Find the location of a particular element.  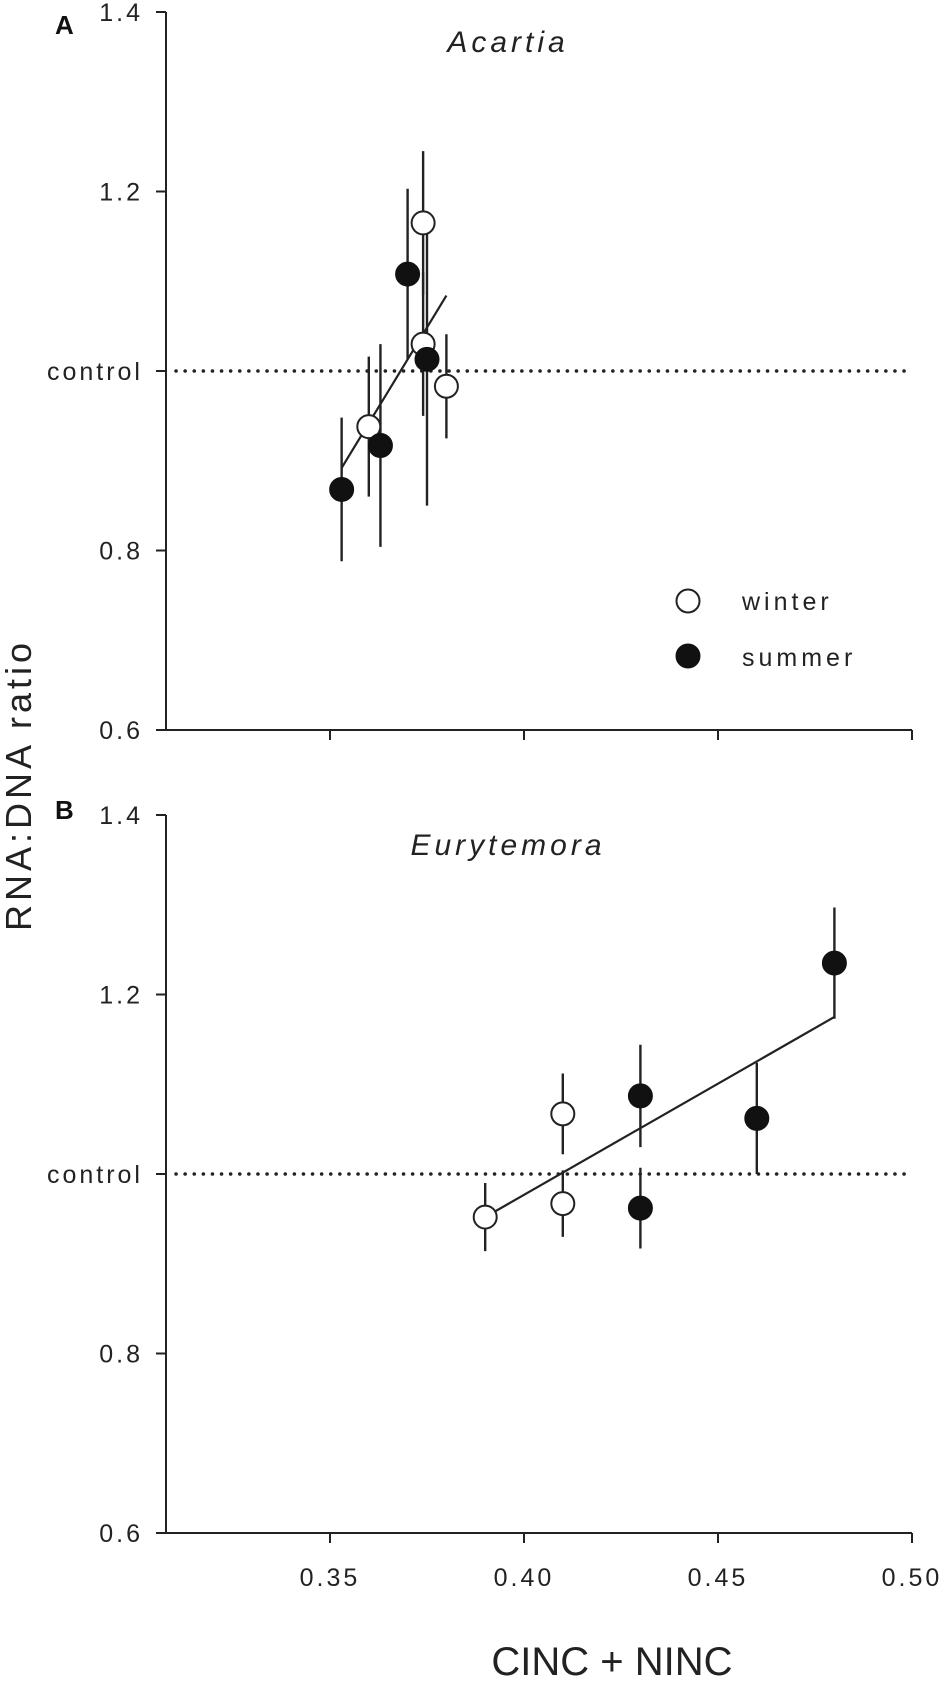

legend-summer-label: summer is located at coordinates (799, 658).